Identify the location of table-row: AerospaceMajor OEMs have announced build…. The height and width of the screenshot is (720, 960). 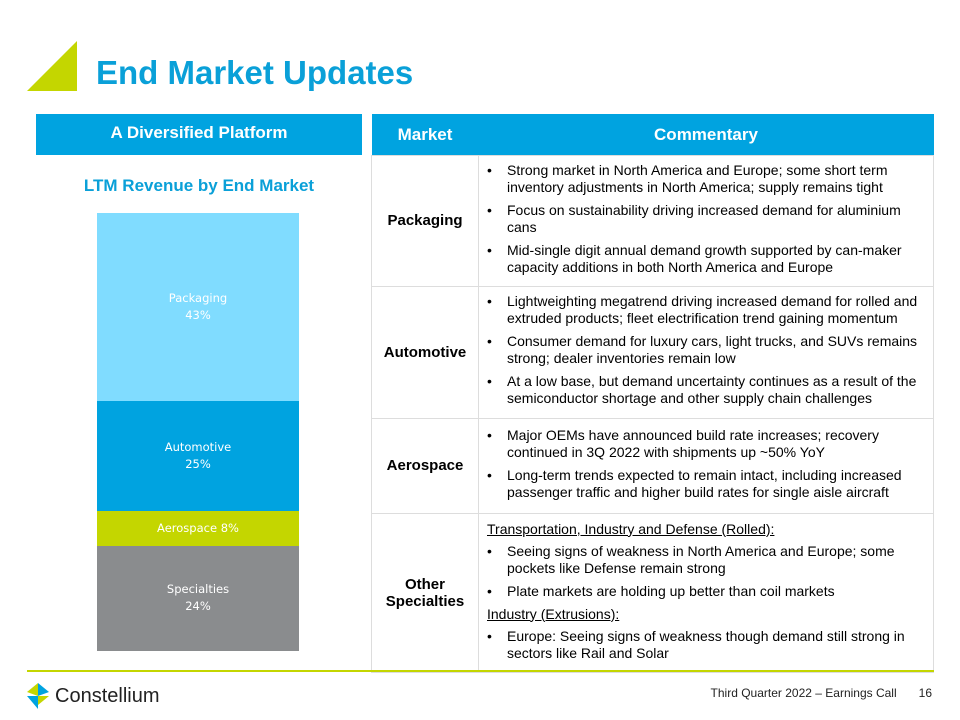
(652, 465).